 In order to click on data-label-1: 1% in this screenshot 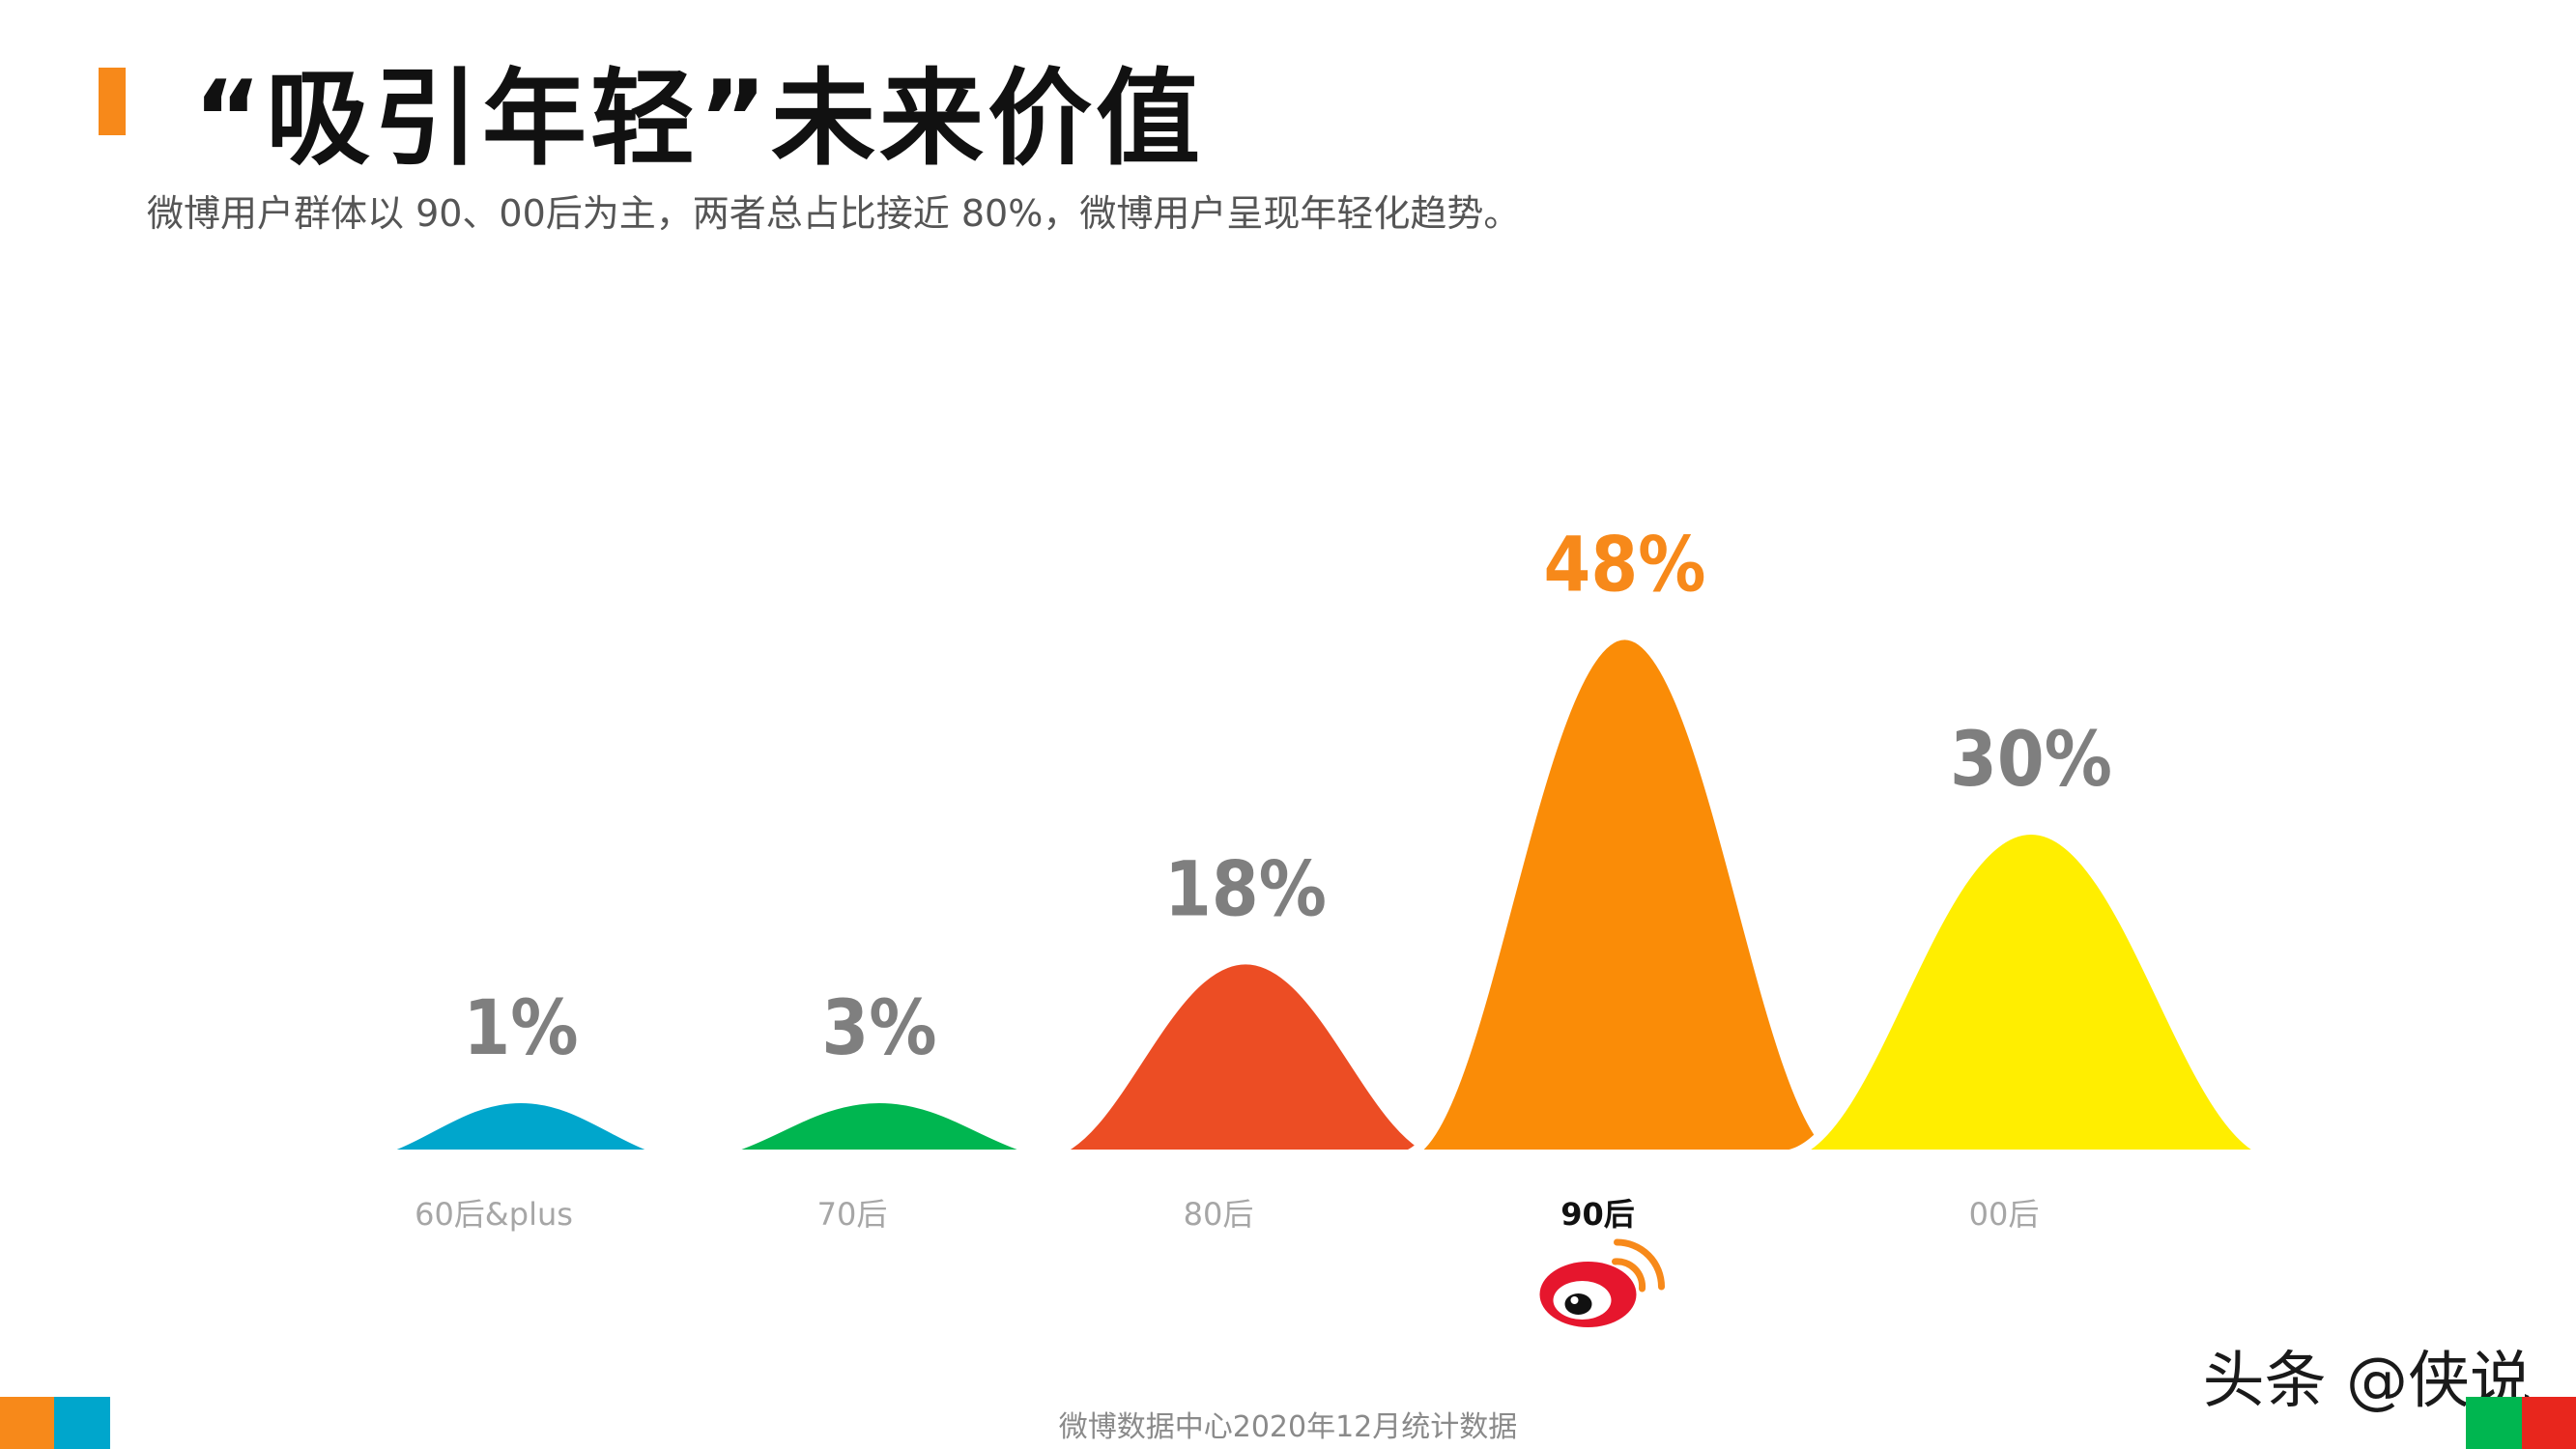, I will do `click(521, 1028)`.